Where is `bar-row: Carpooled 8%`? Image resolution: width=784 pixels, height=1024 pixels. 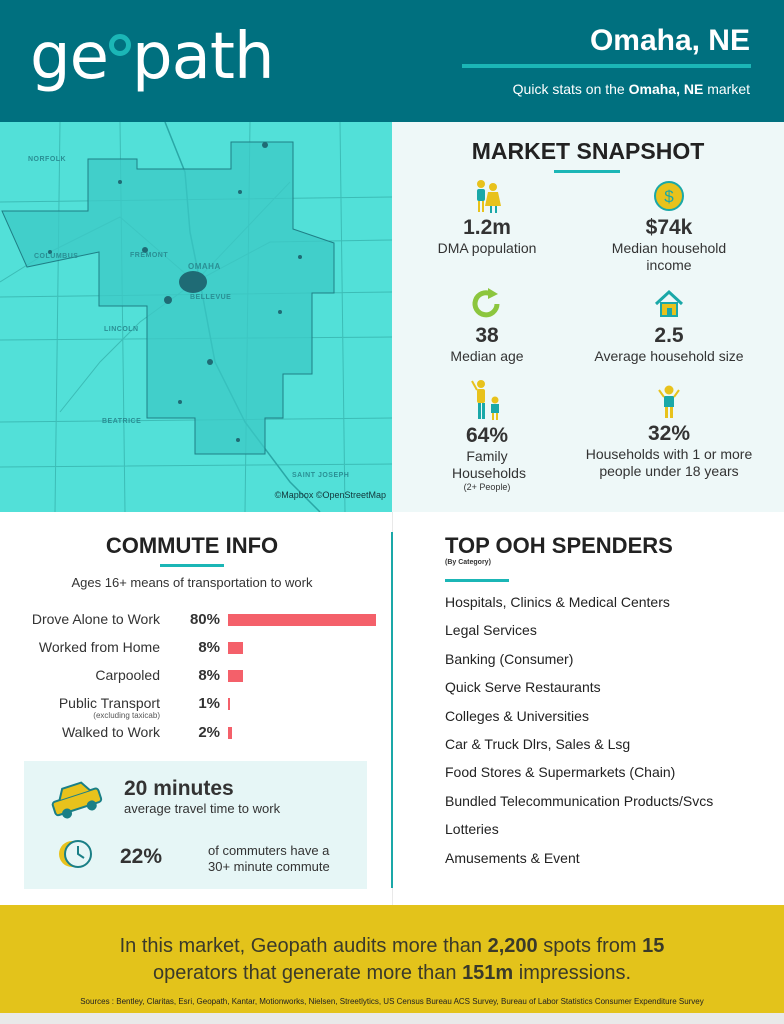
bar-row: Carpooled 8% is located at coordinates (196, 677).